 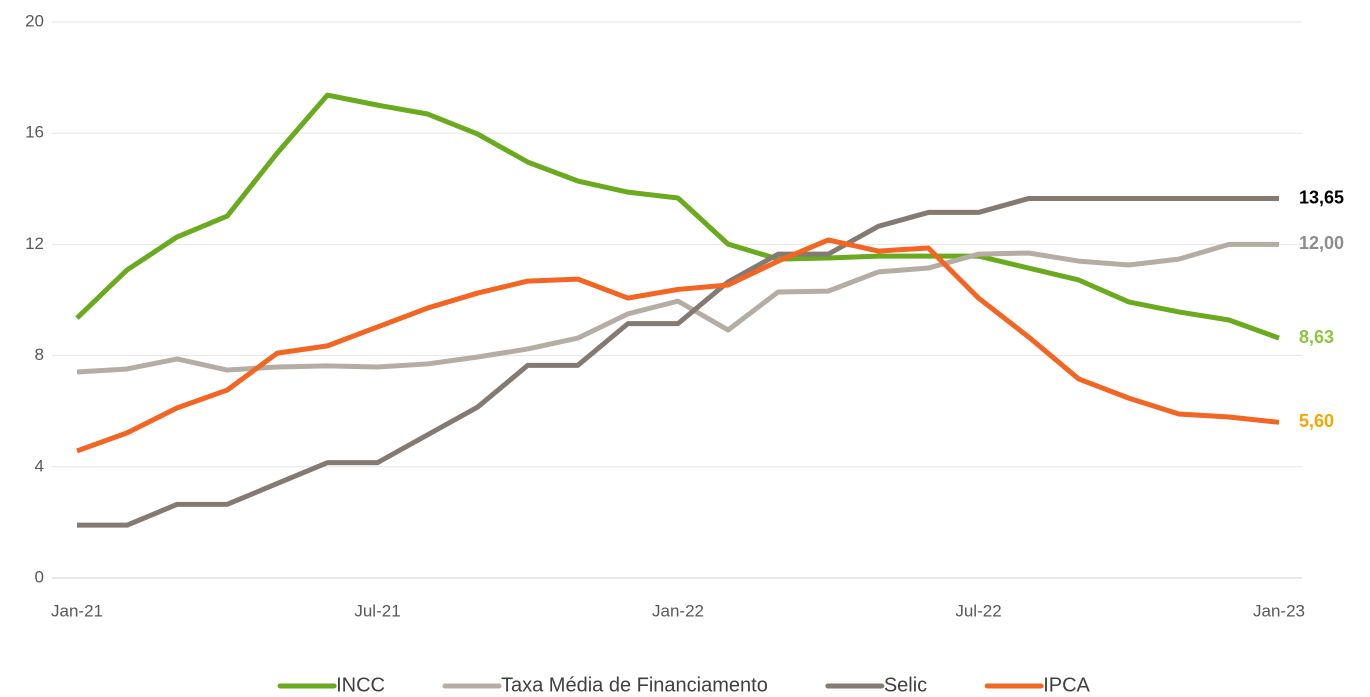 What do you see at coordinates (39, 465) in the screenshot?
I see `y-tick-label: 4` at bounding box center [39, 465].